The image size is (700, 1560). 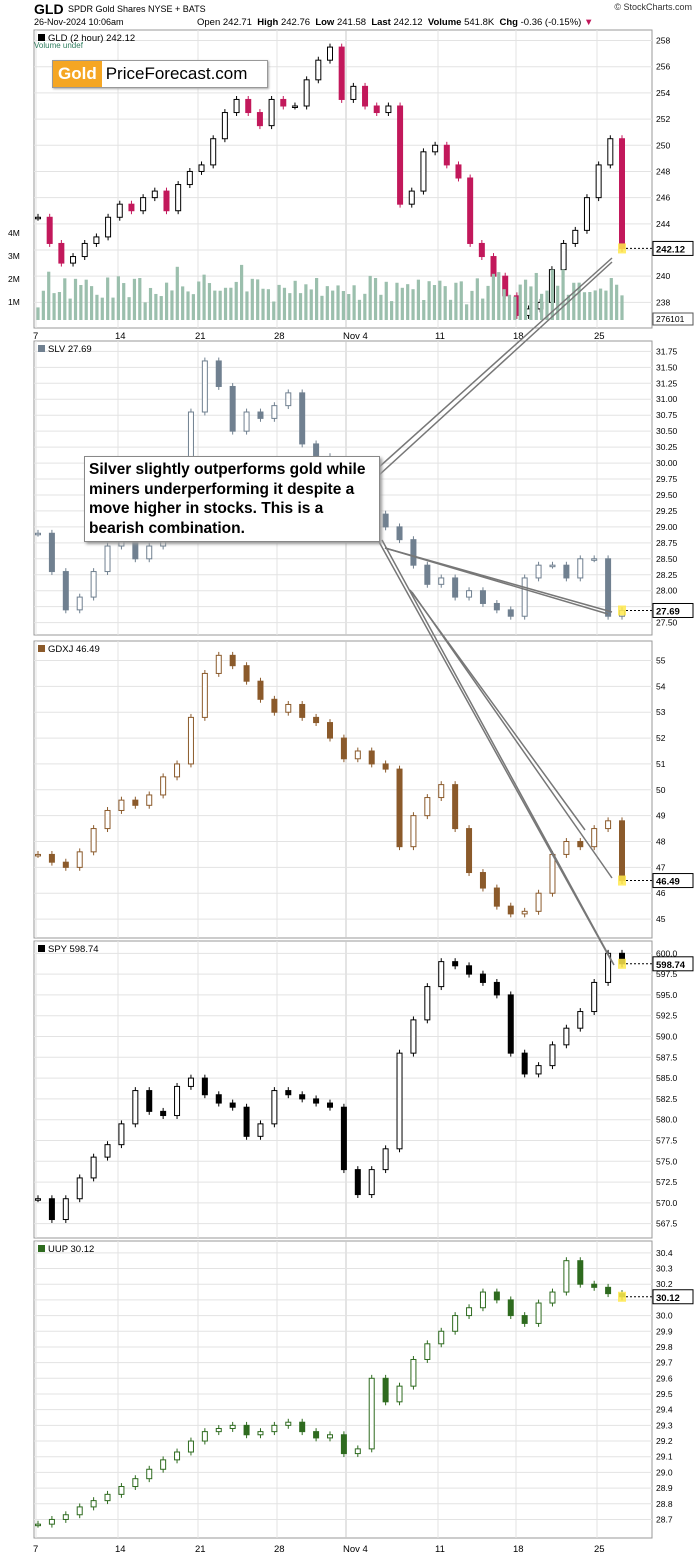 What do you see at coordinates (667, 1057) in the screenshot?
I see `y-tick-label: 587.5` at bounding box center [667, 1057].